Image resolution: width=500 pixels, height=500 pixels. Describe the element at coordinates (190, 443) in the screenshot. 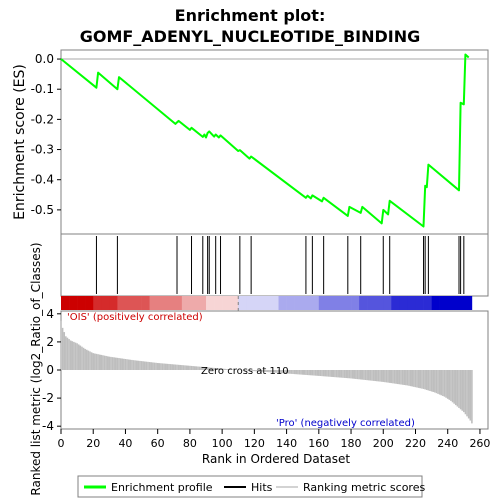

I see `x-tick-label: 80` at that location.